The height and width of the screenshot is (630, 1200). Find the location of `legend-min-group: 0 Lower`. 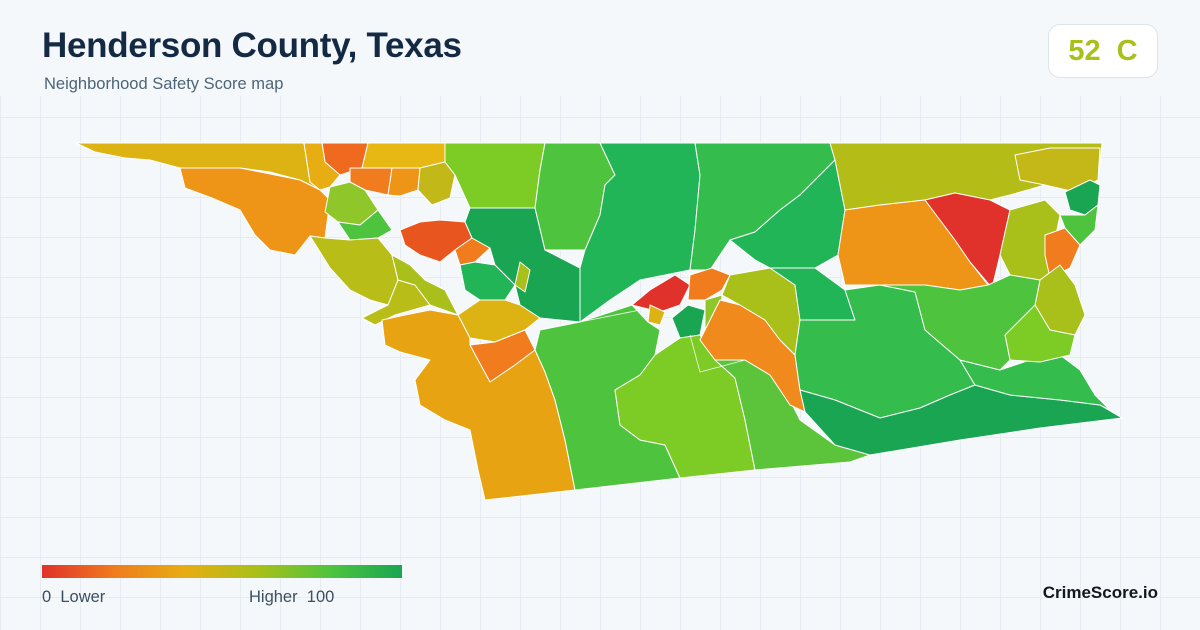

legend-min-group: 0 Lower is located at coordinates (73, 597).